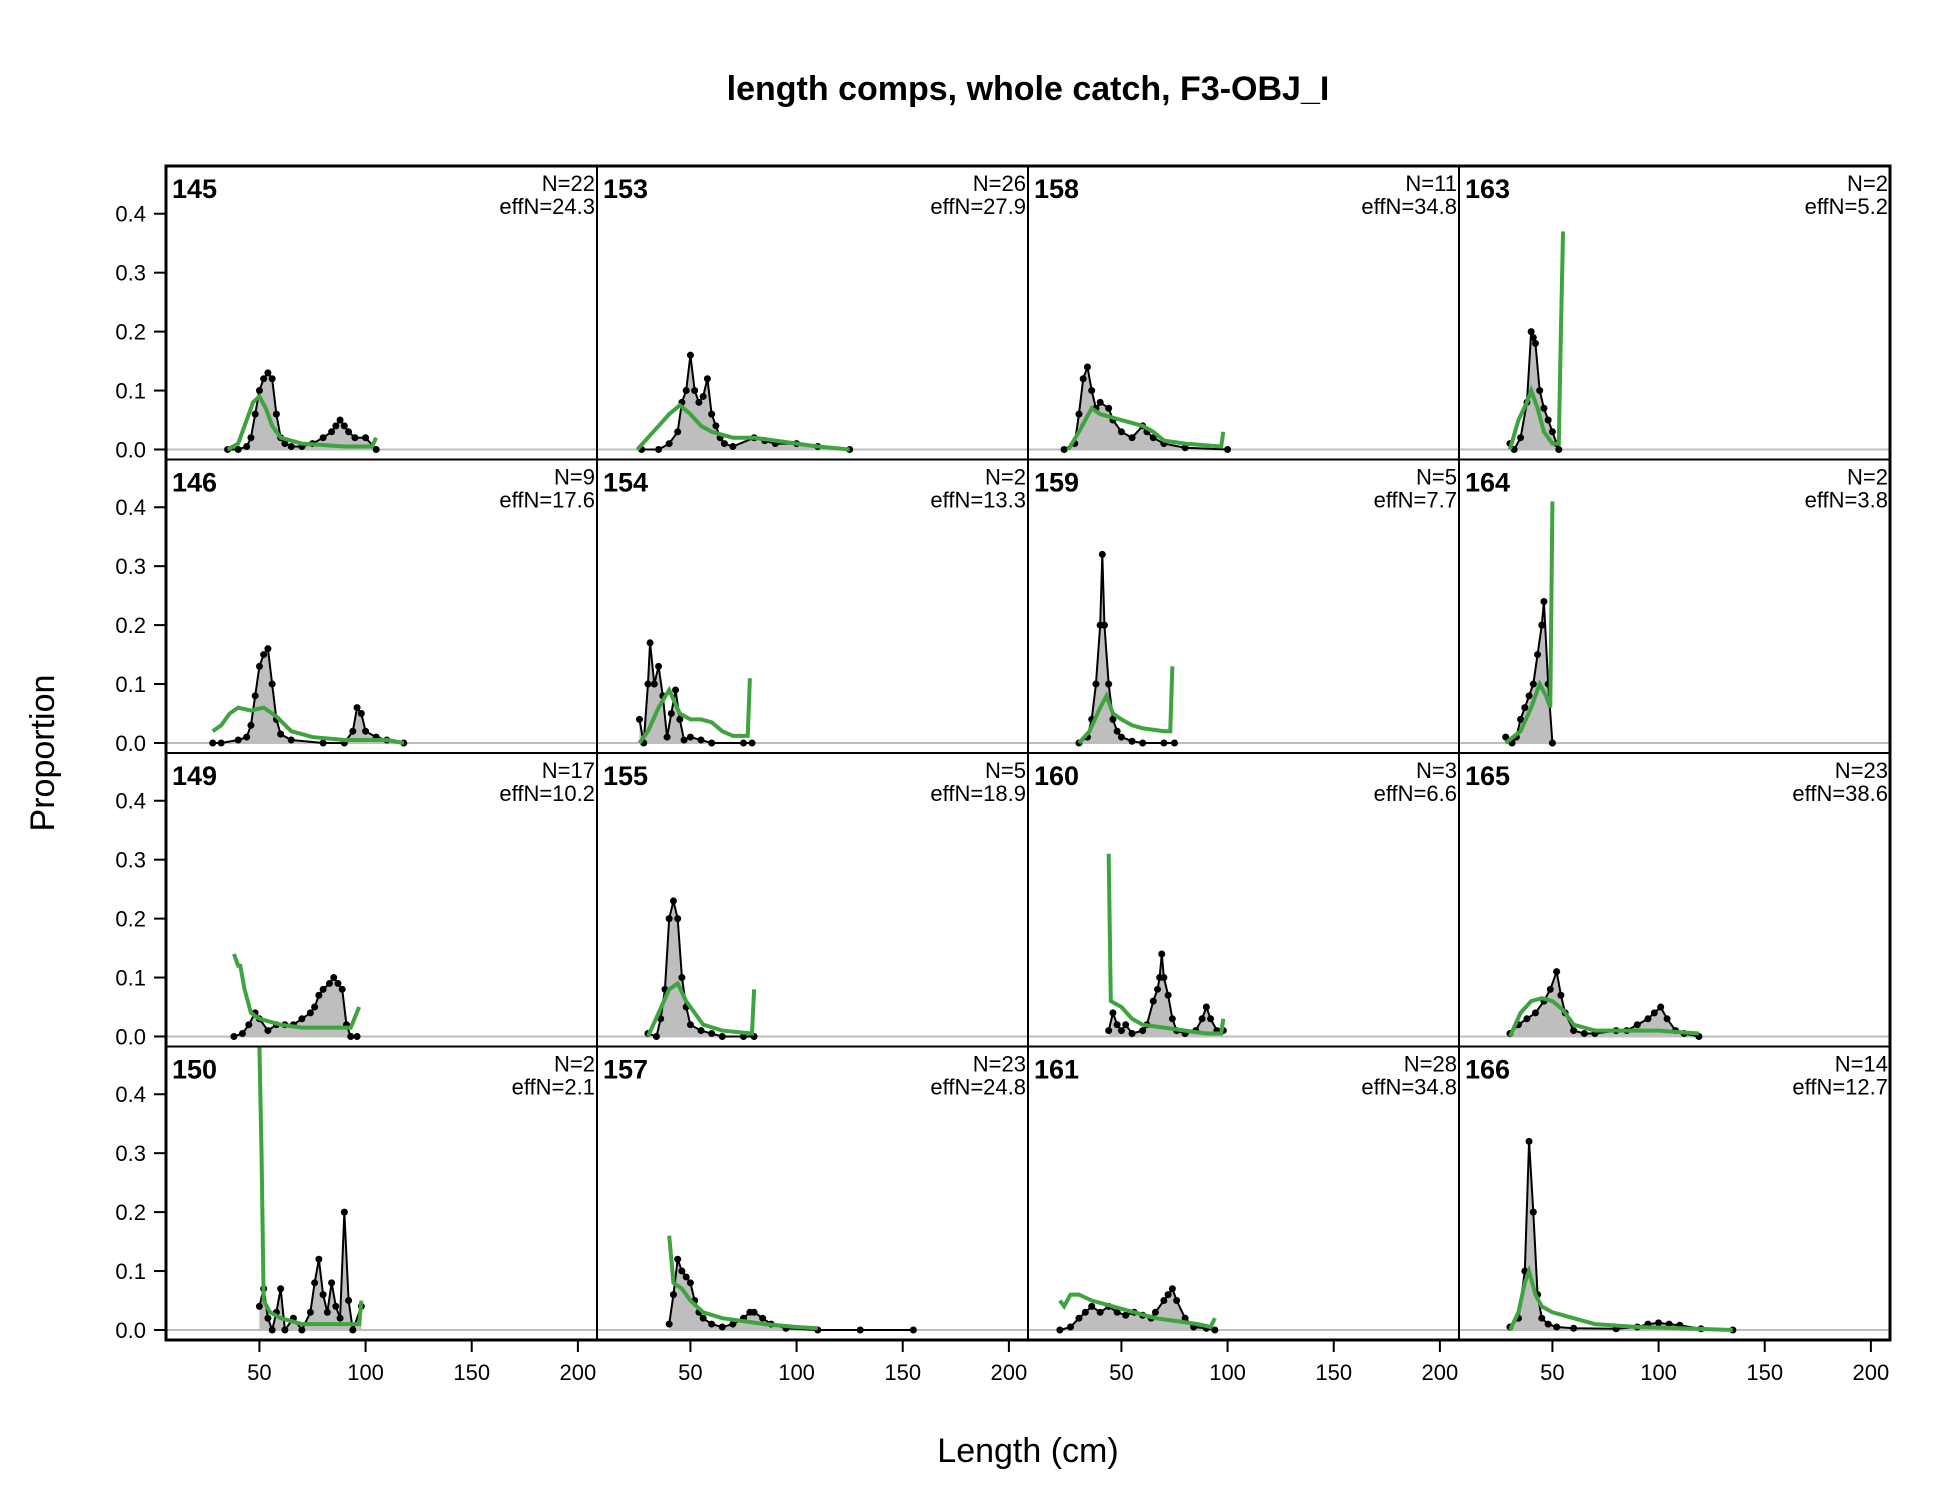 The width and height of the screenshot is (1950, 1500). Describe the element at coordinates (547, 500) in the screenshot. I see `panel-effn: effN=17.6` at that location.